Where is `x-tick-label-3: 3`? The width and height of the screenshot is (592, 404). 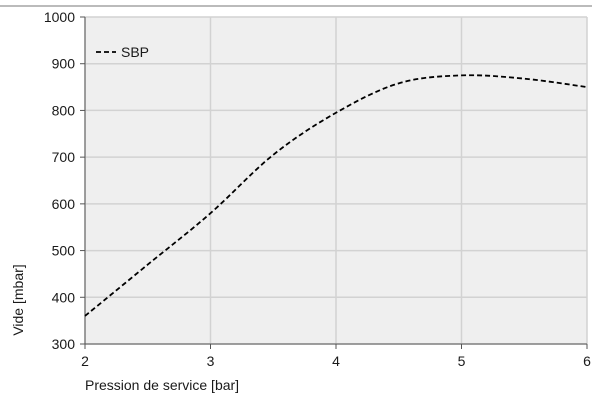
x-tick-label-3: 3 is located at coordinates (211, 361).